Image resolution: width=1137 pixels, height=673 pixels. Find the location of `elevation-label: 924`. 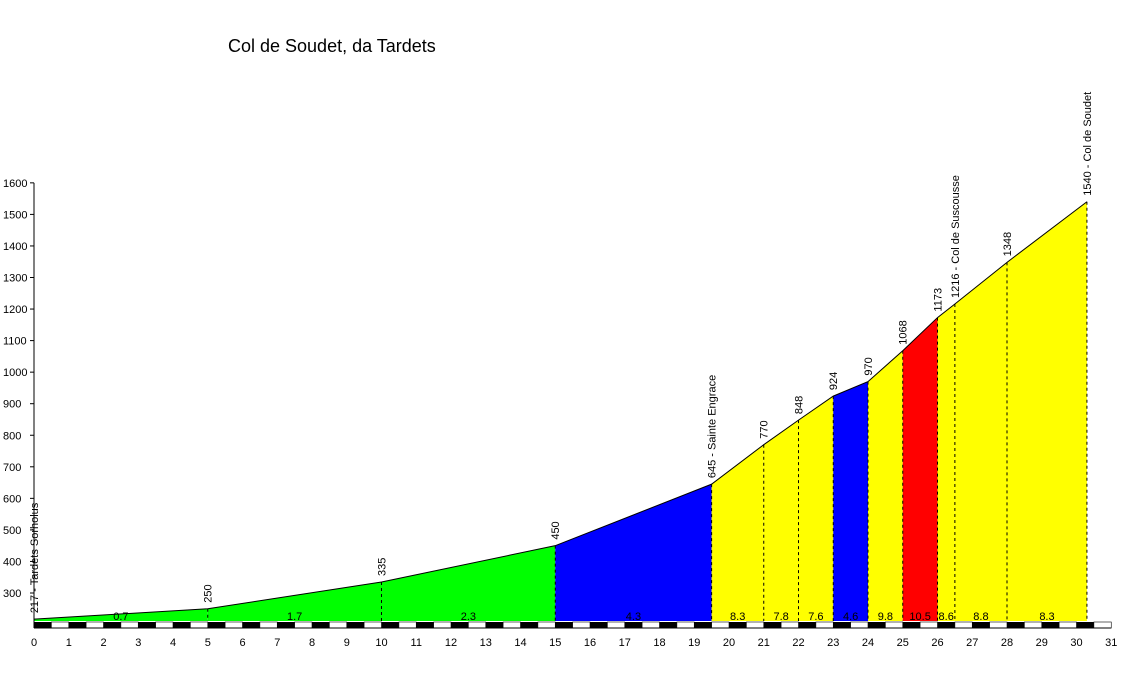

elevation-label: 924 is located at coordinates (834, 381).